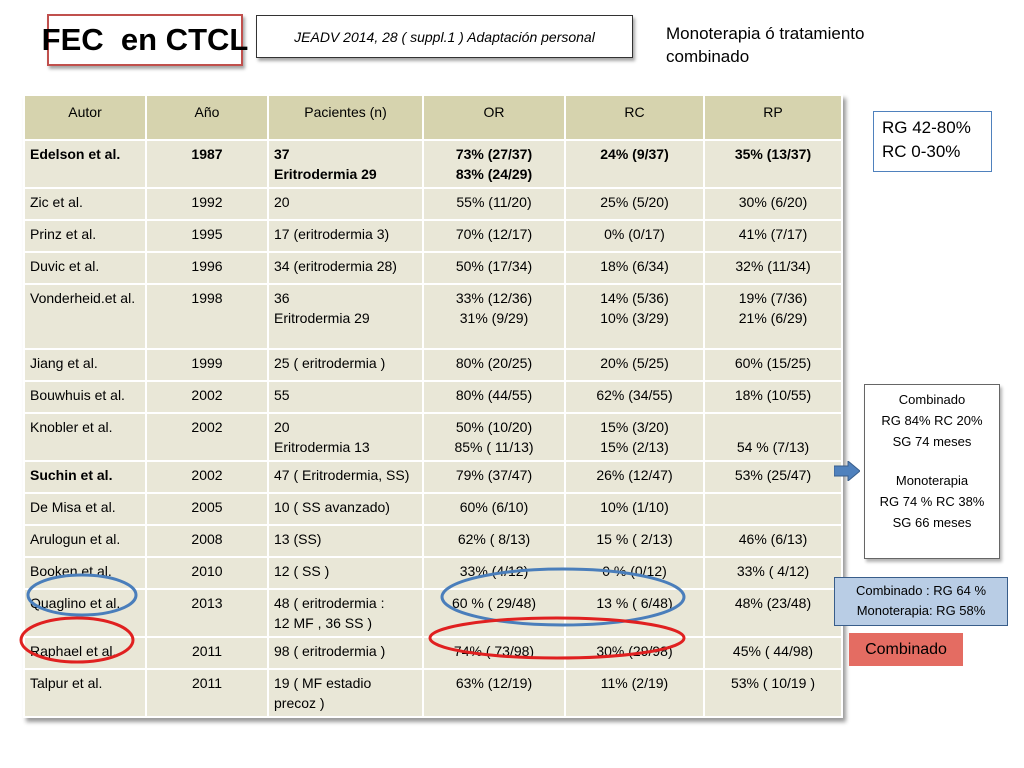 This screenshot has width=1024, height=768. Describe the element at coordinates (85, 477) in the screenshot. I see `cell-autor: Suchin et al.` at that location.